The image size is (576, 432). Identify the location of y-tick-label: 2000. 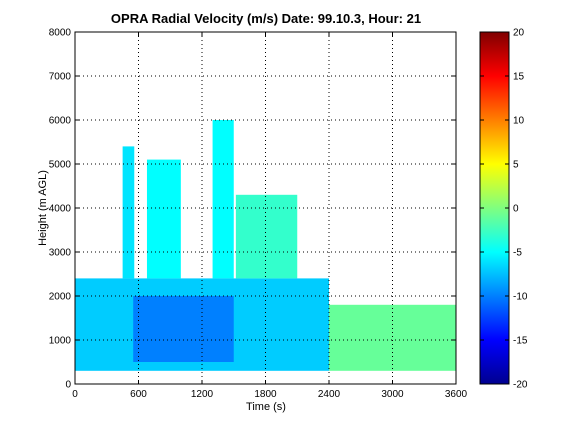
(60, 297).